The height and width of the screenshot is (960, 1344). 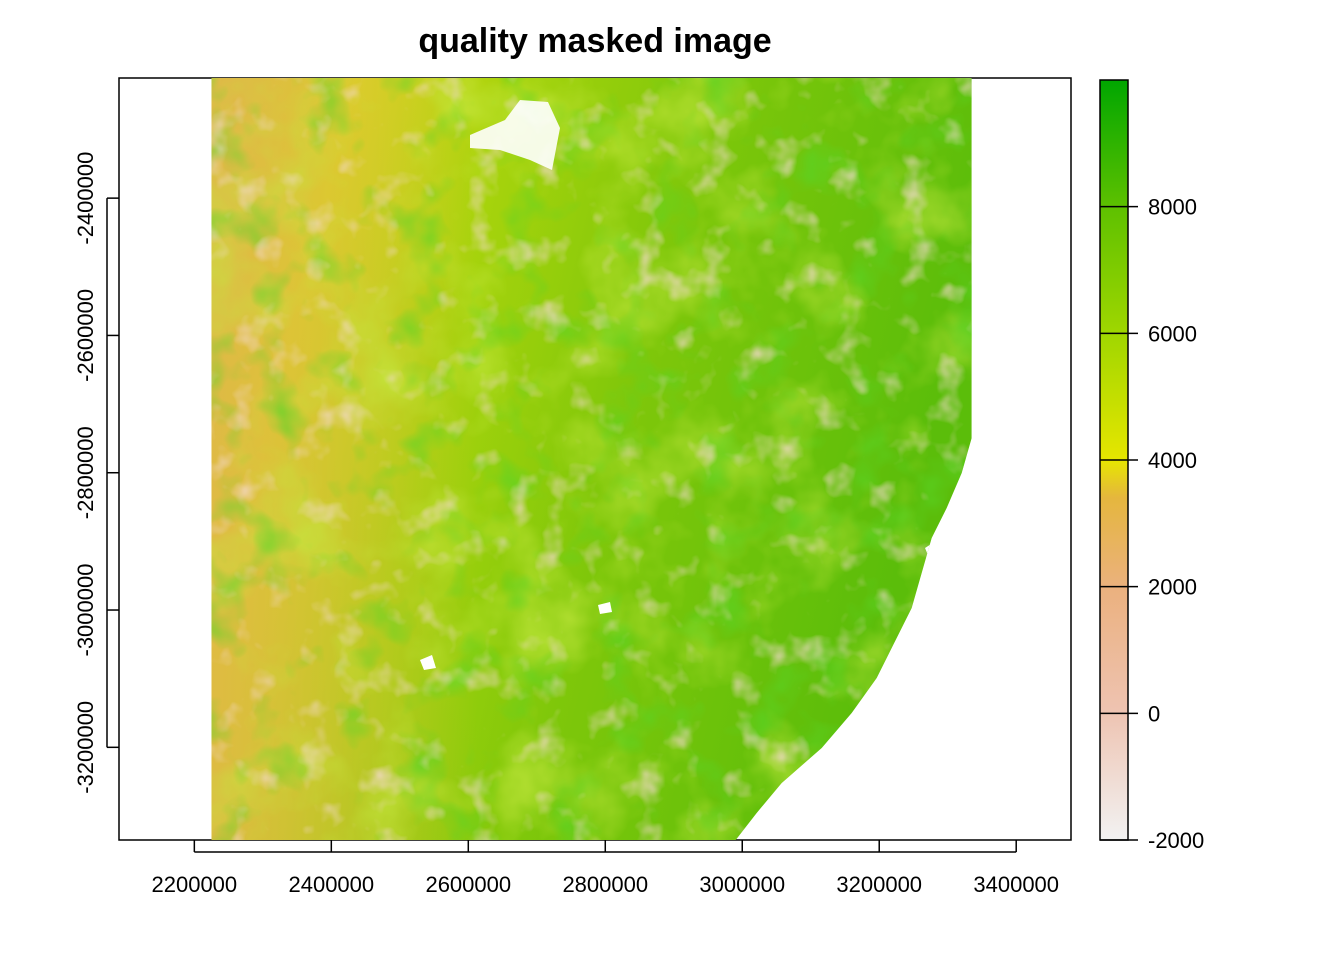 What do you see at coordinates (1016, 884) in the screenshot?
I see `x-tick-label: 3400000` at bounding box center [1016, 884].